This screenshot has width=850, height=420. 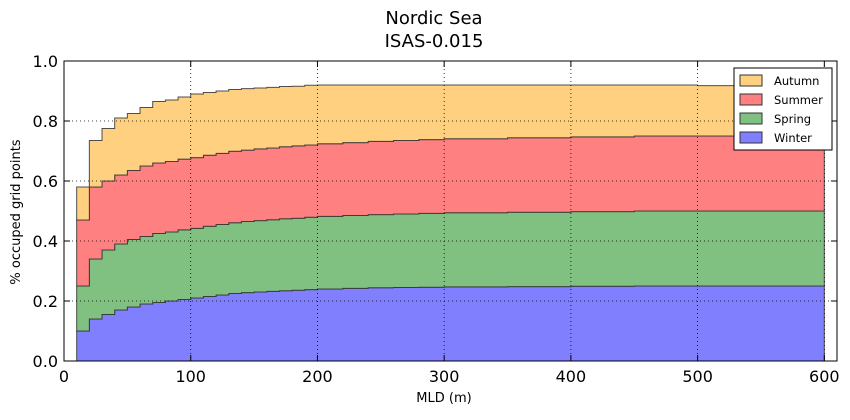 I want to click on y-tick-label: 0.4, so click(x=45, y=241).